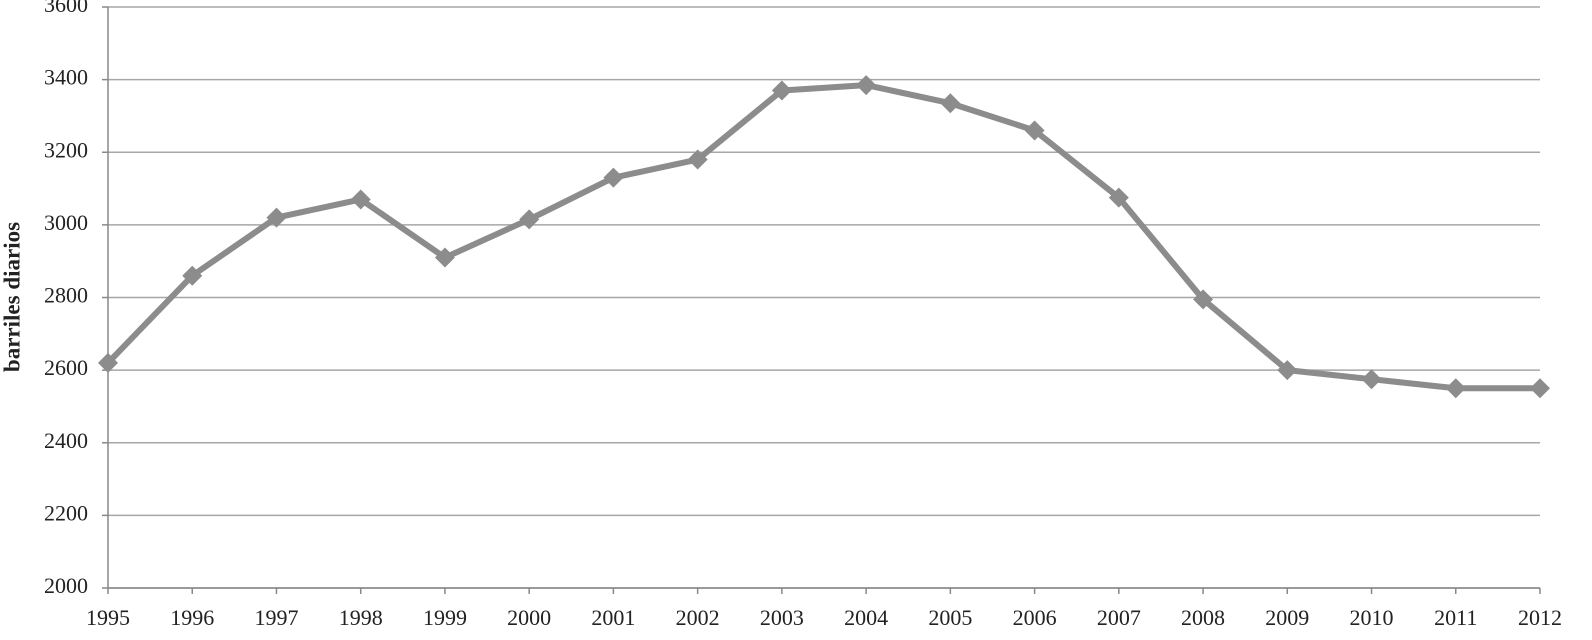  I want to click on x-tick-label: 2004, so click(866, 617).